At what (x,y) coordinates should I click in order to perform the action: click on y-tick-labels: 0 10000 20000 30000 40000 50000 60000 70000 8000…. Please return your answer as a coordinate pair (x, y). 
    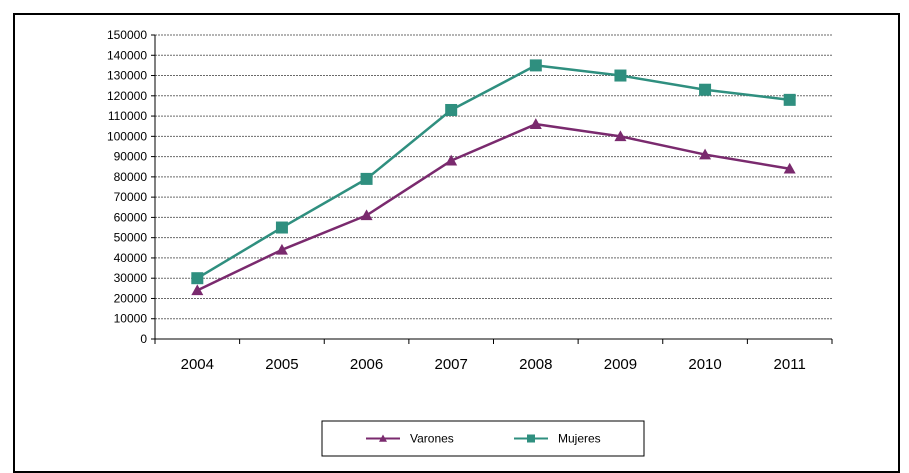
    Looking at the image, I should click on (127, 187).